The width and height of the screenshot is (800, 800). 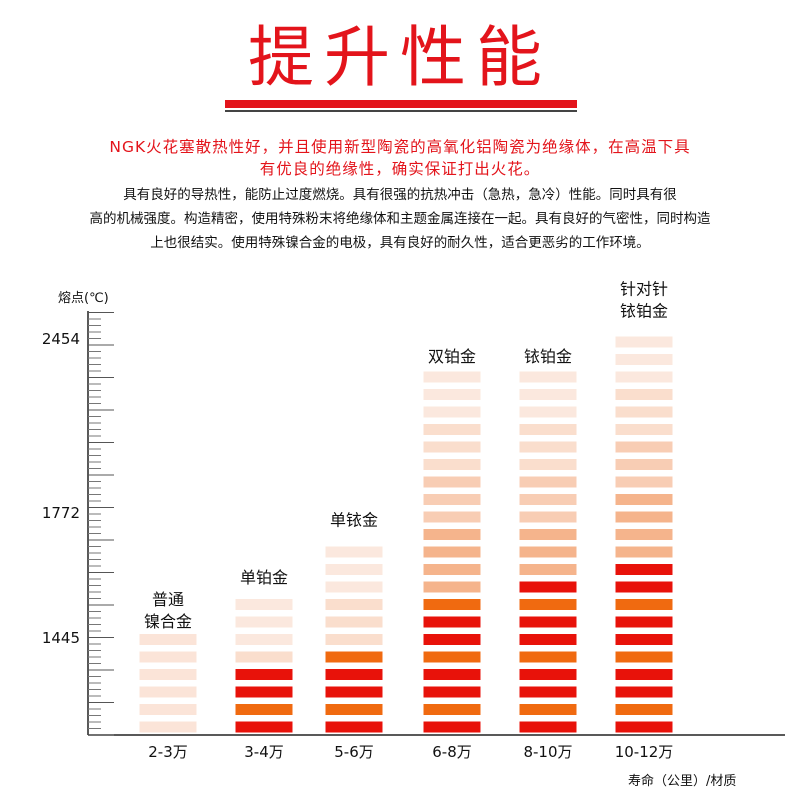 I want to click on description-line: 上也很结实。使用特殊镍合金的电极，具有良好的耐久性，适合更恶劣的工作环境。, so click(x=400, y=243).